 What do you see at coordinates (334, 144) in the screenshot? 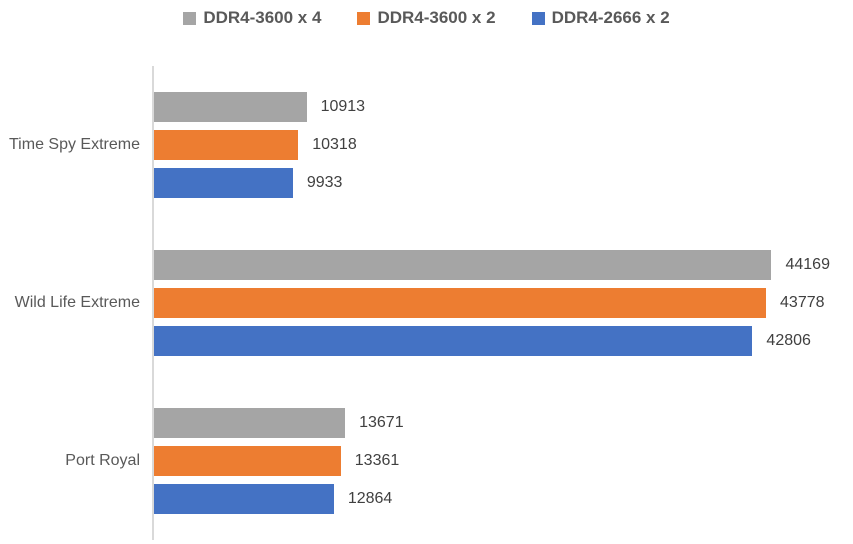
I see `data-label: 10318` at bounding box center [334, 144].